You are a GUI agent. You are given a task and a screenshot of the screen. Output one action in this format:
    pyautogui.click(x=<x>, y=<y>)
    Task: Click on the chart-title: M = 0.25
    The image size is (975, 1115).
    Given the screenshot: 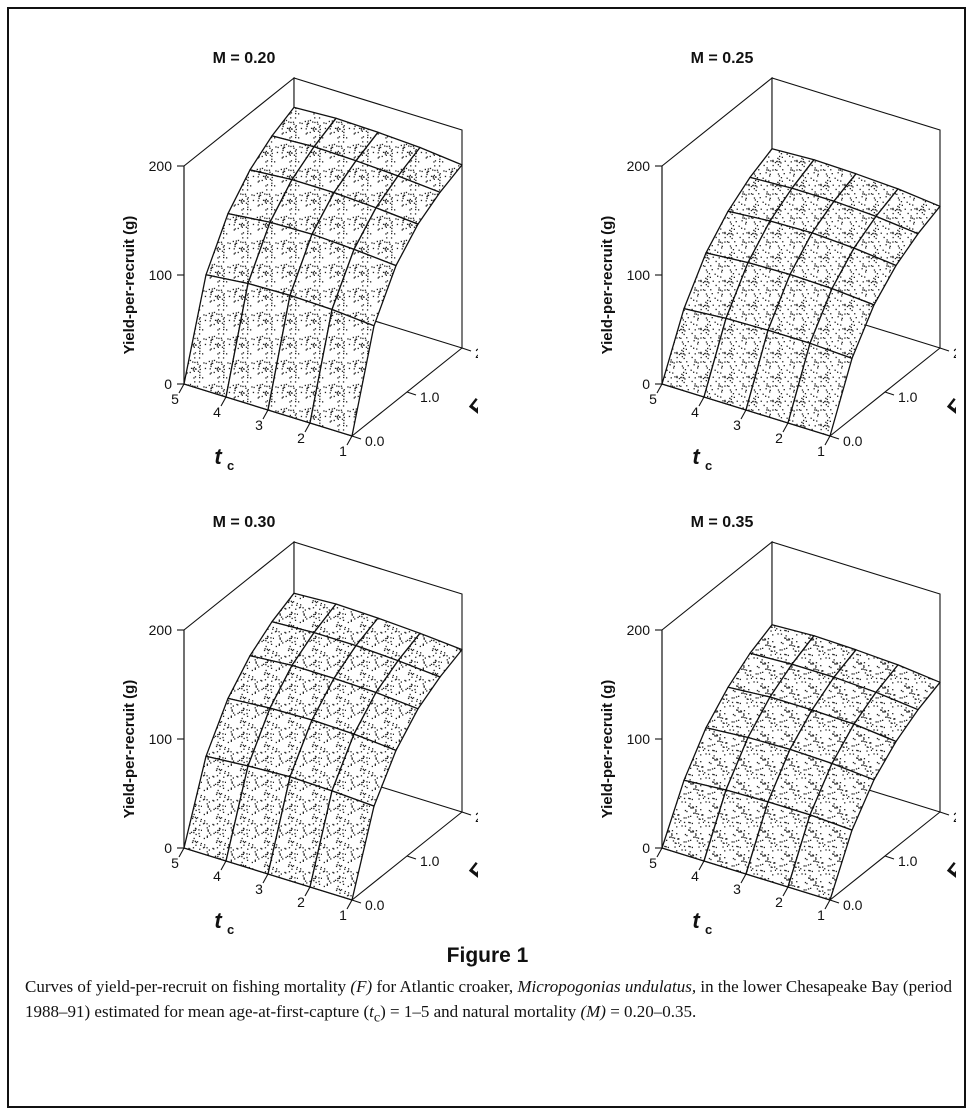 What is the action you would take?
    pyautogui.click(x=722, y=58)
    